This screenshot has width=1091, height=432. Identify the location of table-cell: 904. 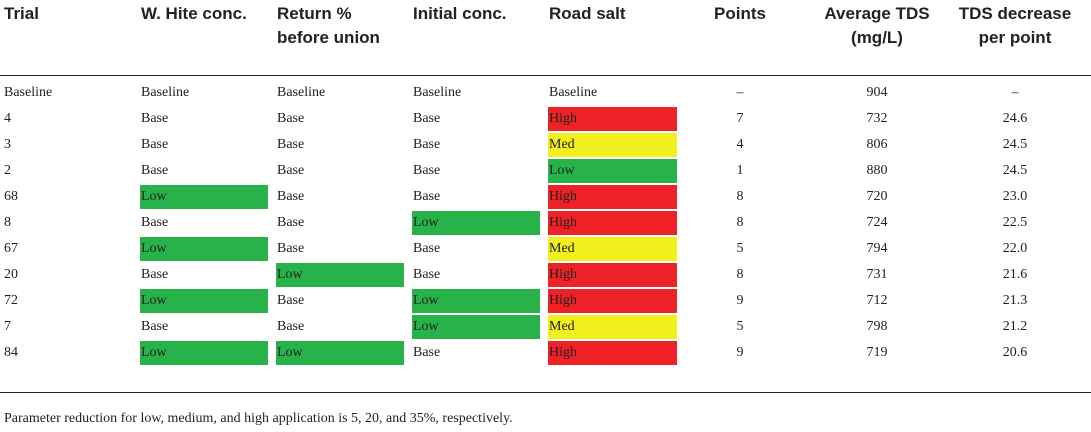
(877, 92).